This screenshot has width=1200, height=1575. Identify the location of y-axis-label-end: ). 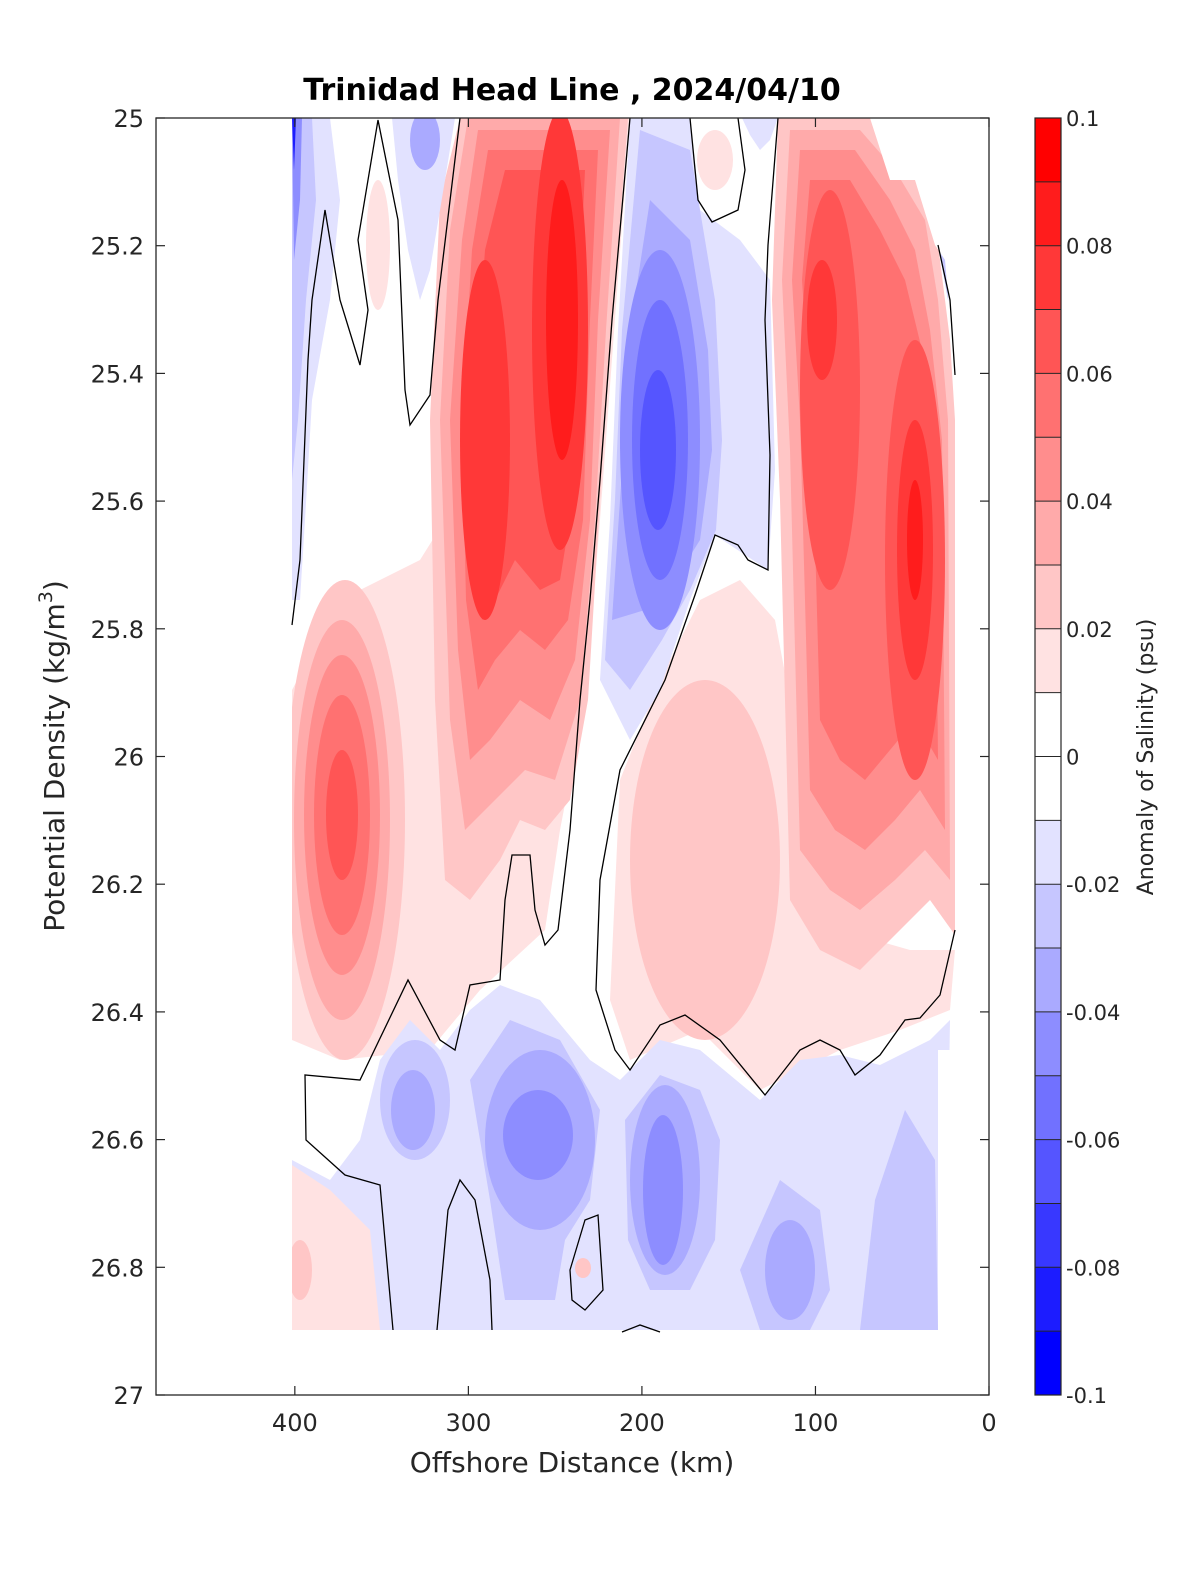
(54, 585).